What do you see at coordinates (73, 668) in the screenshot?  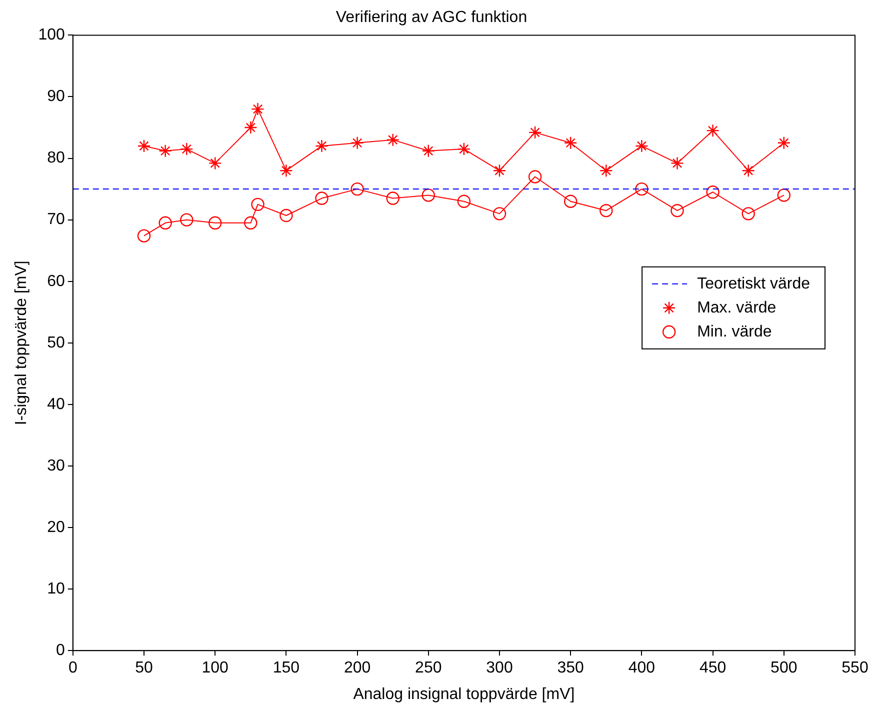 I see `x-tick-label: 0` at bounding box center [73, 668].